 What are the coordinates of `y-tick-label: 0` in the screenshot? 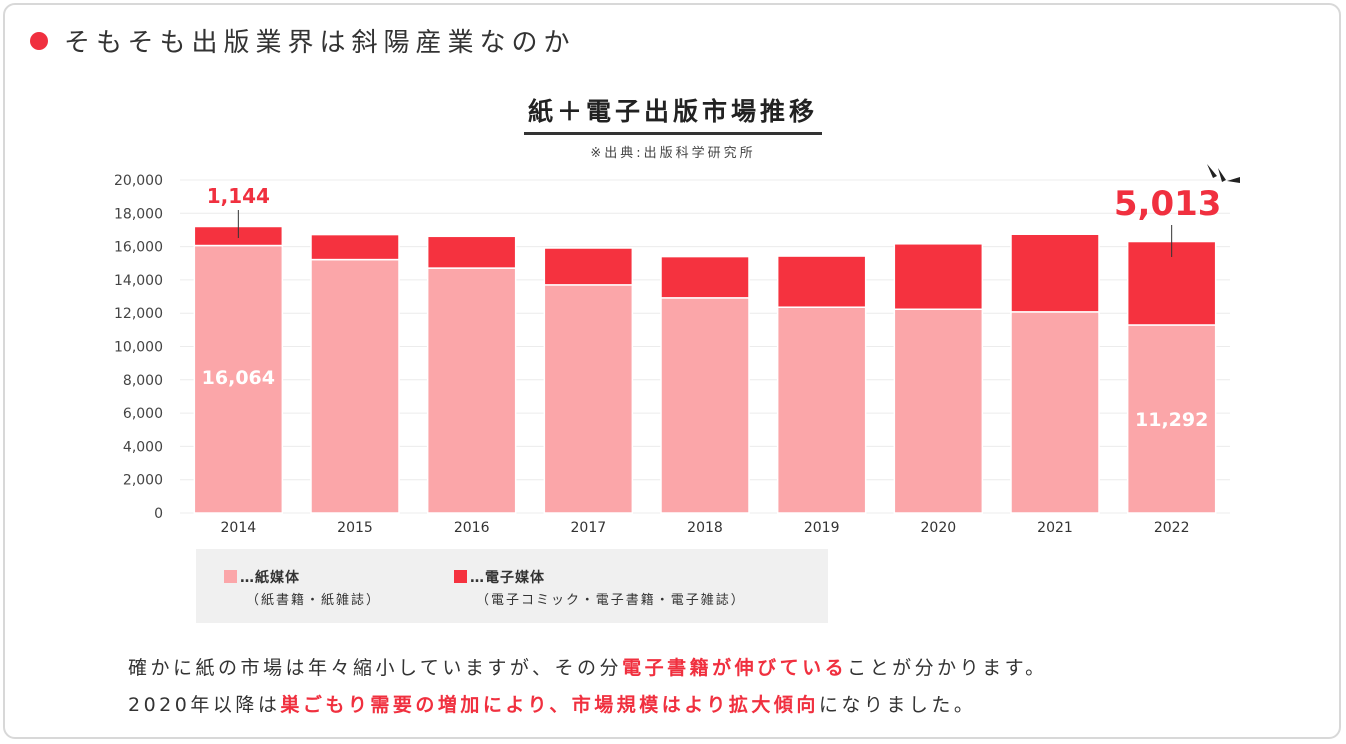 It's located at (158, 514).